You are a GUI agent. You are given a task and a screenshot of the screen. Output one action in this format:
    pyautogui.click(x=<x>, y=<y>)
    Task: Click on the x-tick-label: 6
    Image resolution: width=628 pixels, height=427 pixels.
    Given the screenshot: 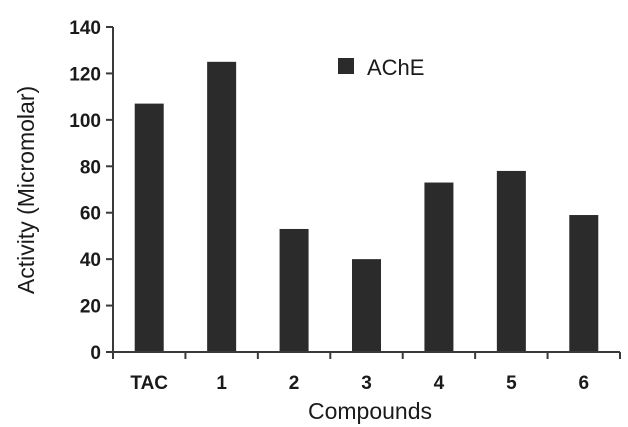 What is the action you would take?
    pyautogui.click(x=583, y=383)
    